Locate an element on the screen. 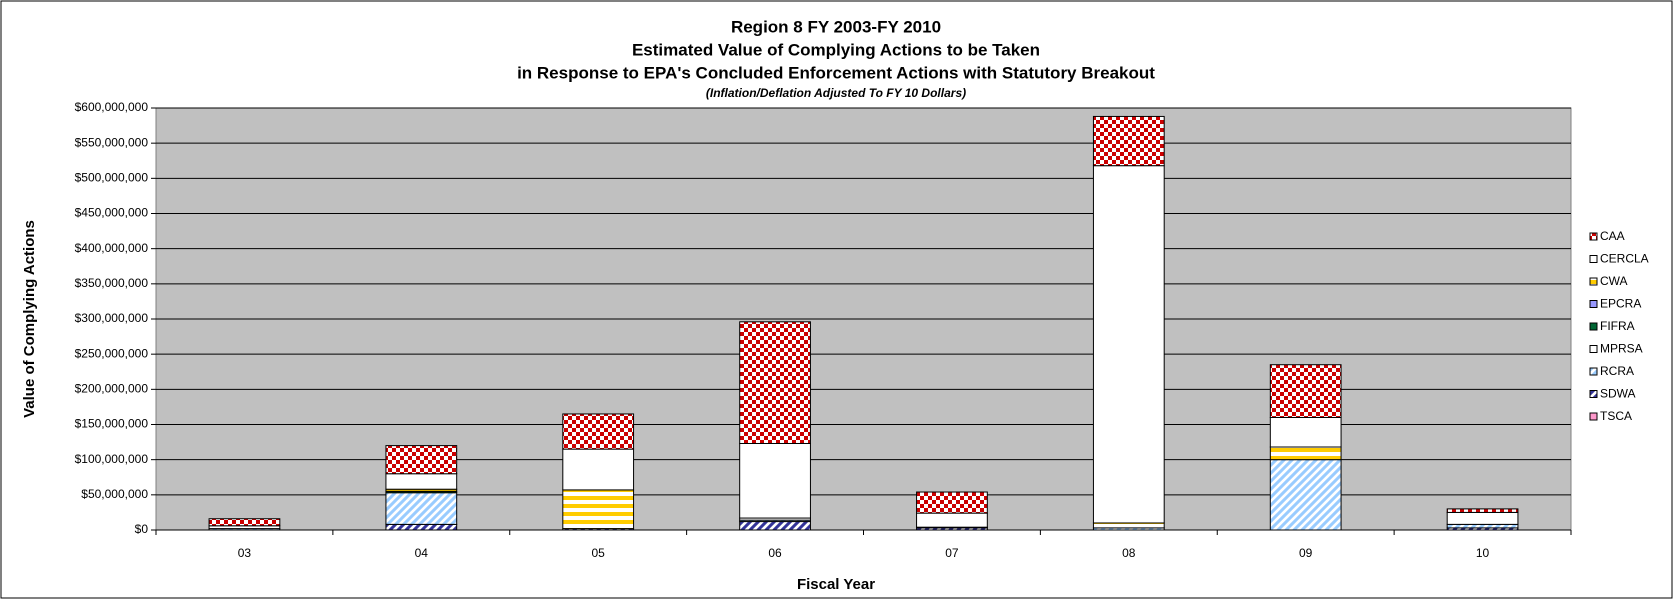 This screenshot has width=1673, height=599. y-tick-label: $50,000,000 is located at coordinates (114, 494).